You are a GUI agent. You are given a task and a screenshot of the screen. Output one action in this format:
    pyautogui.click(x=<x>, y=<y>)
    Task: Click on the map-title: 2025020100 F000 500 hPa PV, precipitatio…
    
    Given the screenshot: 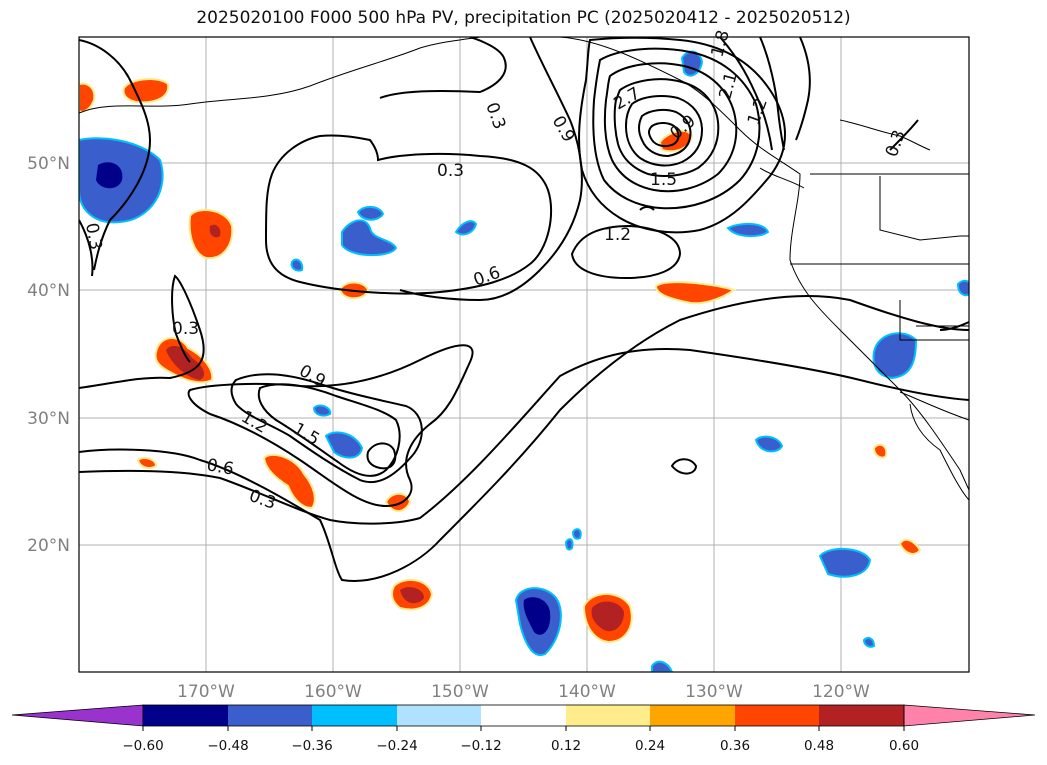 What is the action you would take?
    pyautogui.click(x=523, y=18)
    